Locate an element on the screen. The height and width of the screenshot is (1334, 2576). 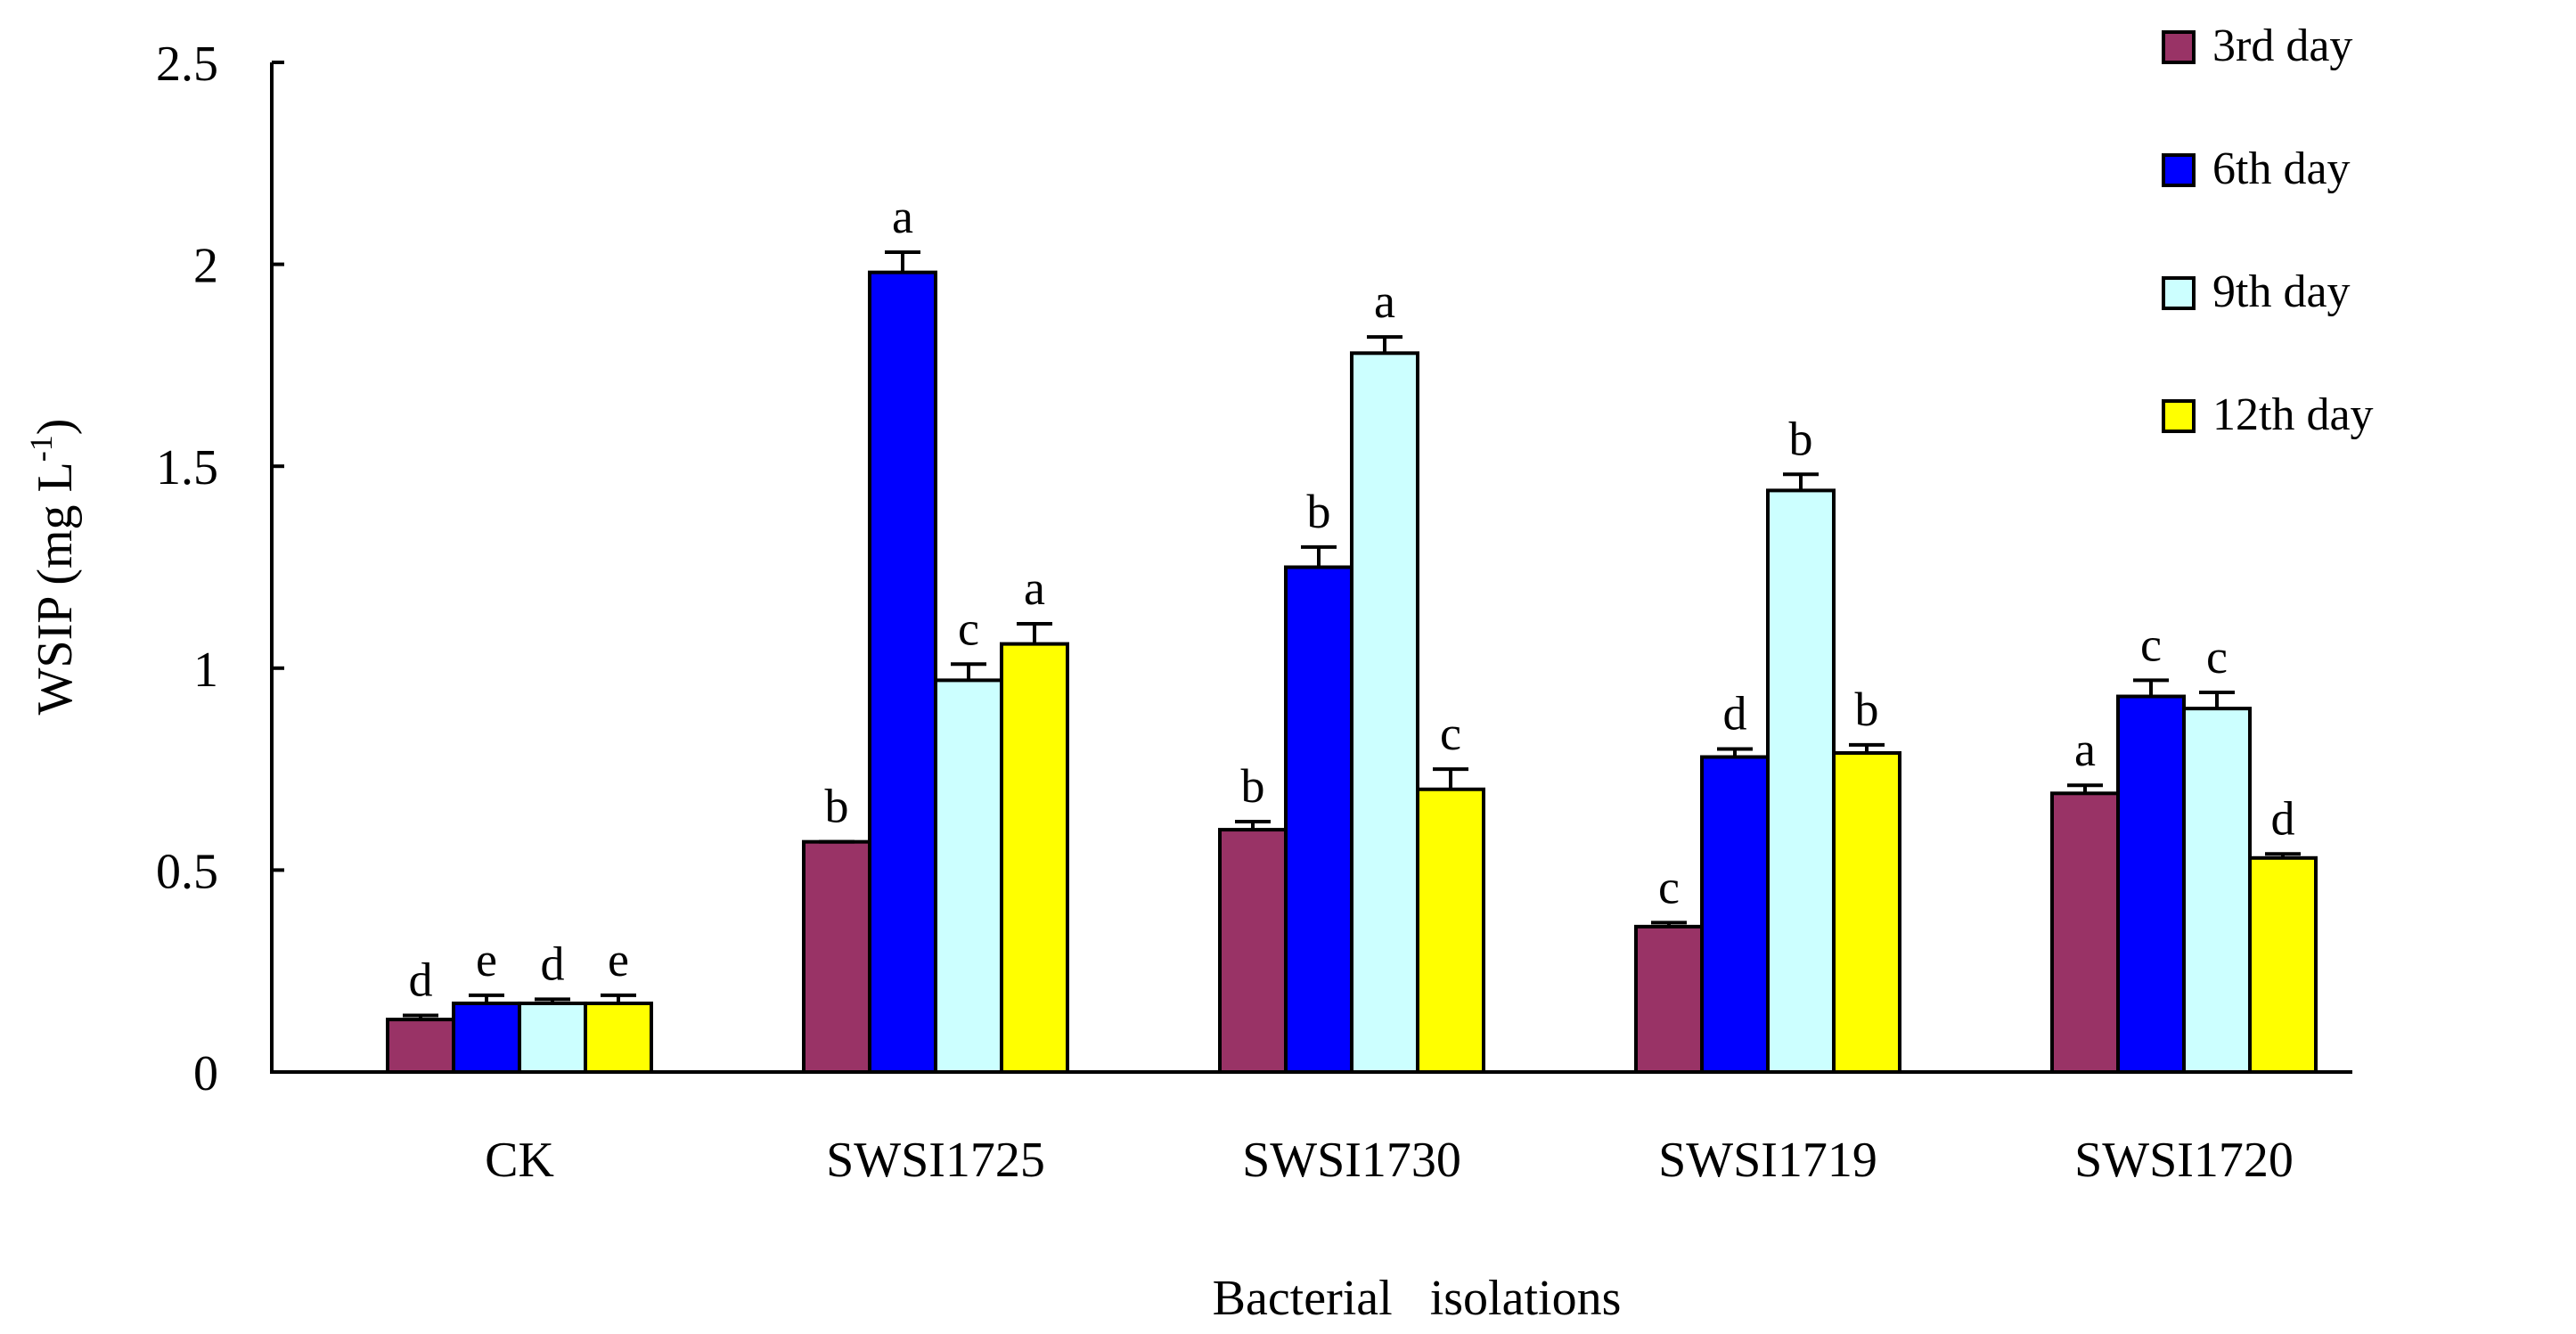
legend-label: 12th day is located at coordinates (2293, 414).